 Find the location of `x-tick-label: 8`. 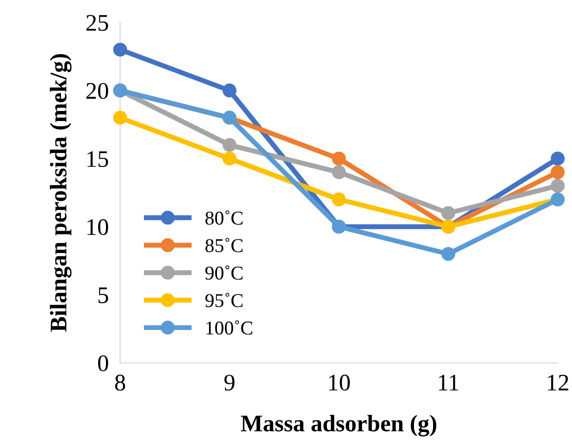

x-tick-label: 8 is located at coordinates (120, 382).